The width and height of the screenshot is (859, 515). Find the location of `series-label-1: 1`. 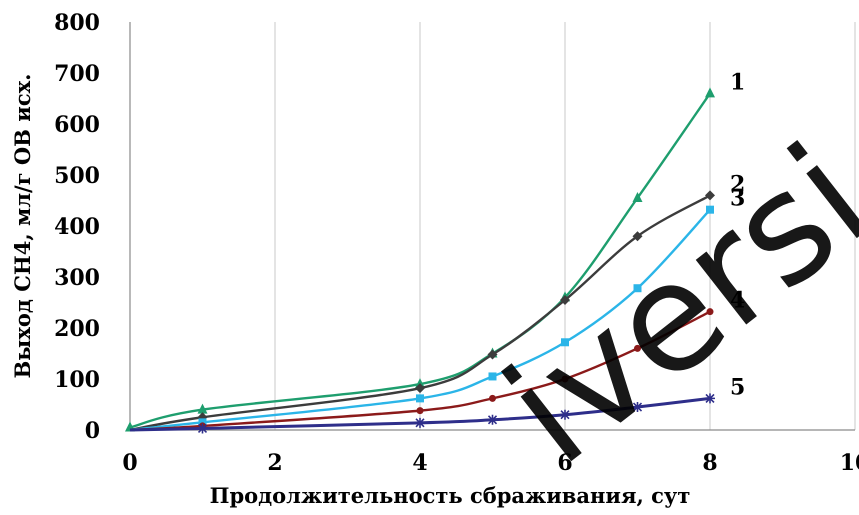

series-label-1: 1 is located at coordinates (737, 82).